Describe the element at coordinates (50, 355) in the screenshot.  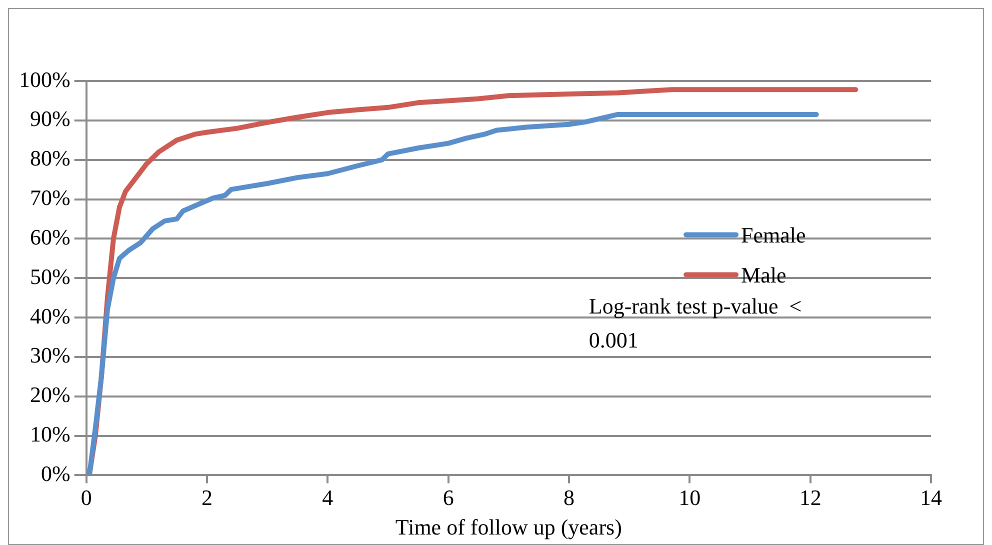
I see `y-tick-label: 30%` at that location.